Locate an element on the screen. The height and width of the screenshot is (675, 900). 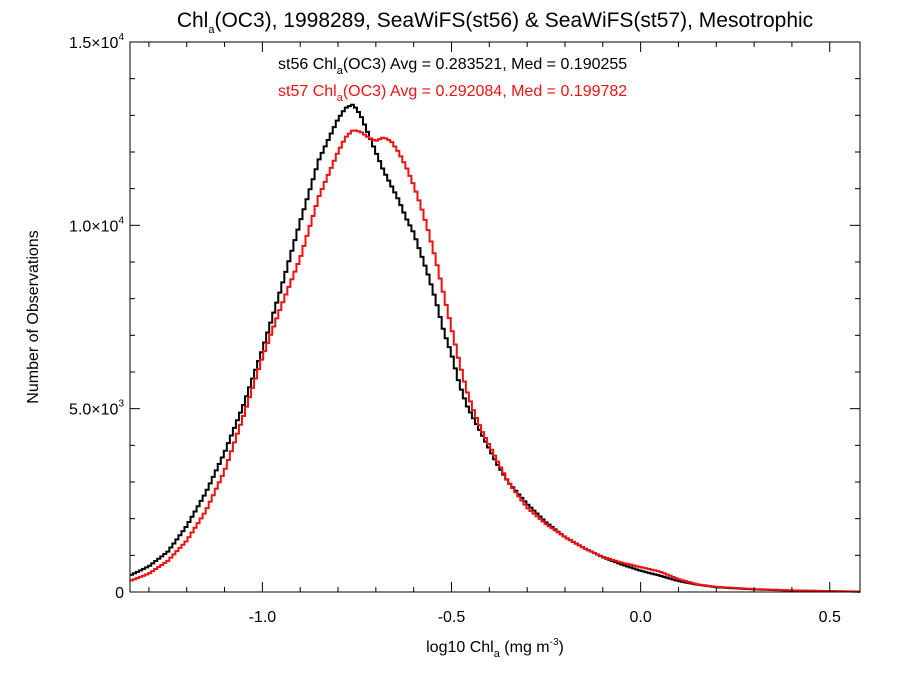
y-tick-label: 1.0×10⁴ is located at coordinates (96, 225).